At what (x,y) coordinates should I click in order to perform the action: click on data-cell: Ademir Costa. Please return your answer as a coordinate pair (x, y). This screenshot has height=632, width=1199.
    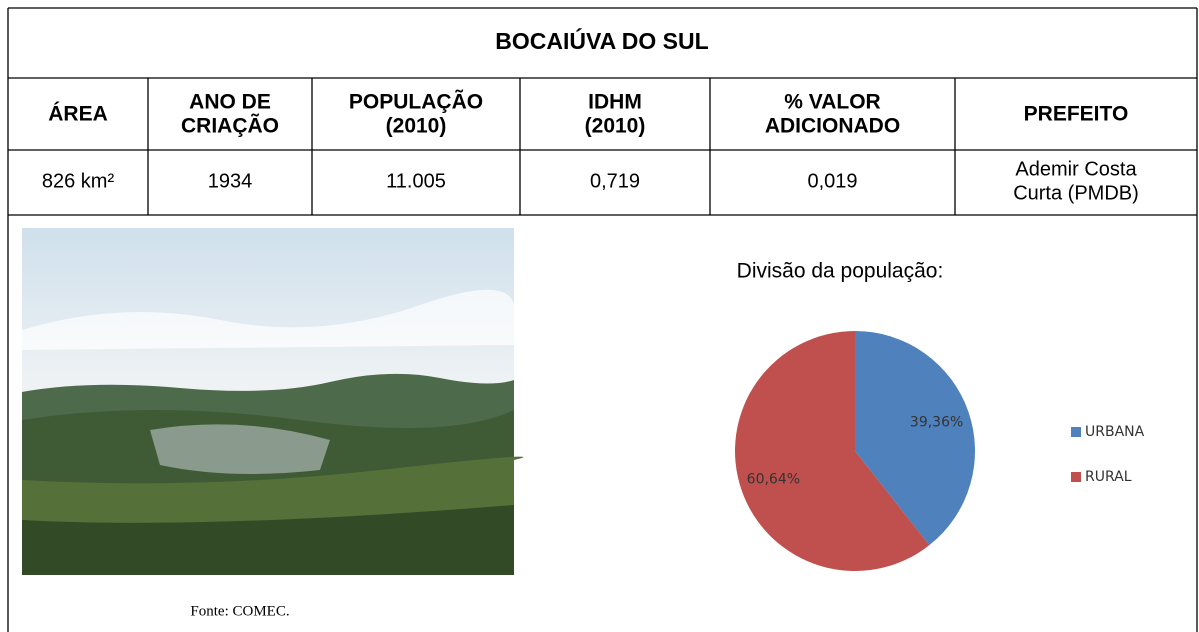
    Looking at the image, I should click on (1076, 169).